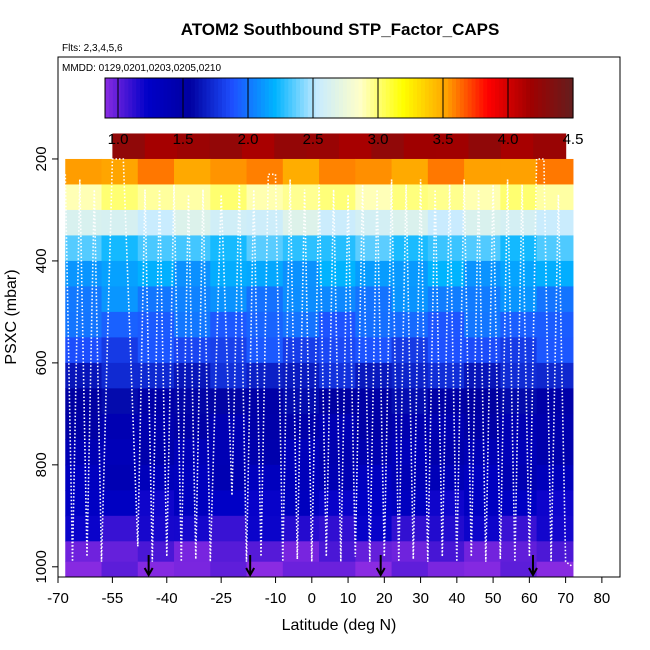 This screenshot has width=650, height=650. I want to click on y-tick-label: 200, so click(41, 158).